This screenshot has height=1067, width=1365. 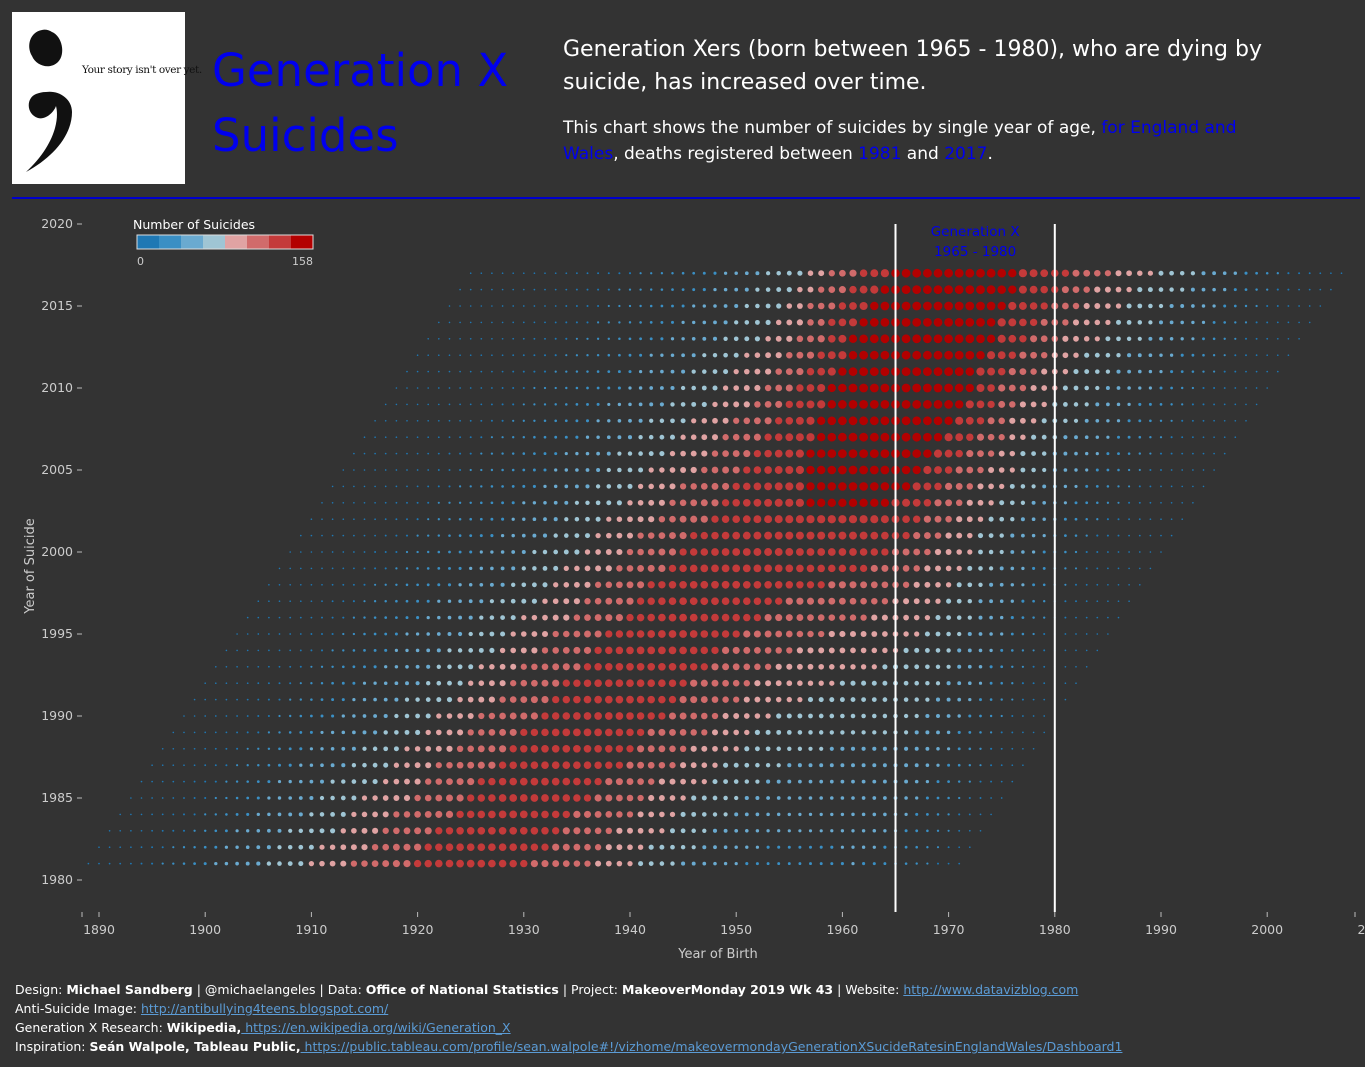 I want to click on x-tick-label: 1890, so click(x=99, y=929).